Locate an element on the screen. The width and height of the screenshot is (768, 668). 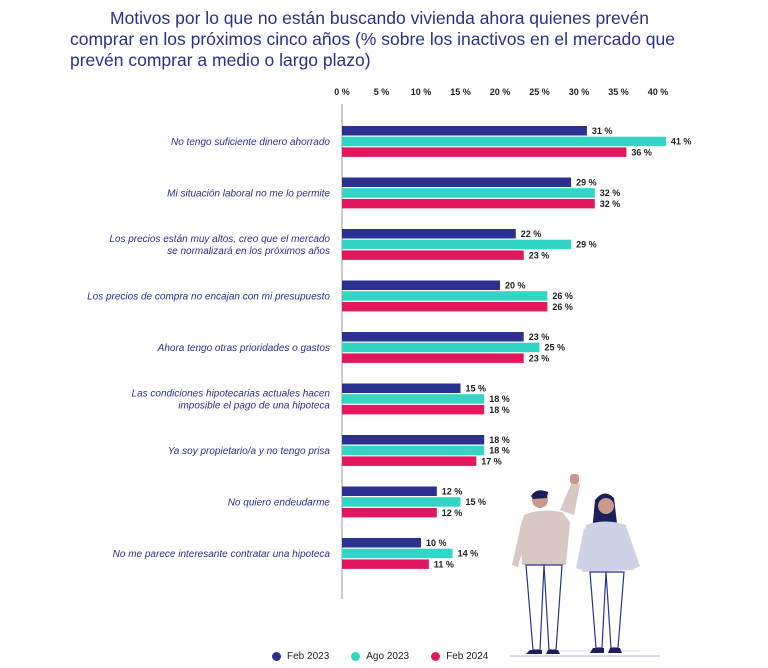
legend-label: Ago 2023 is located at coordinates (388, 656).